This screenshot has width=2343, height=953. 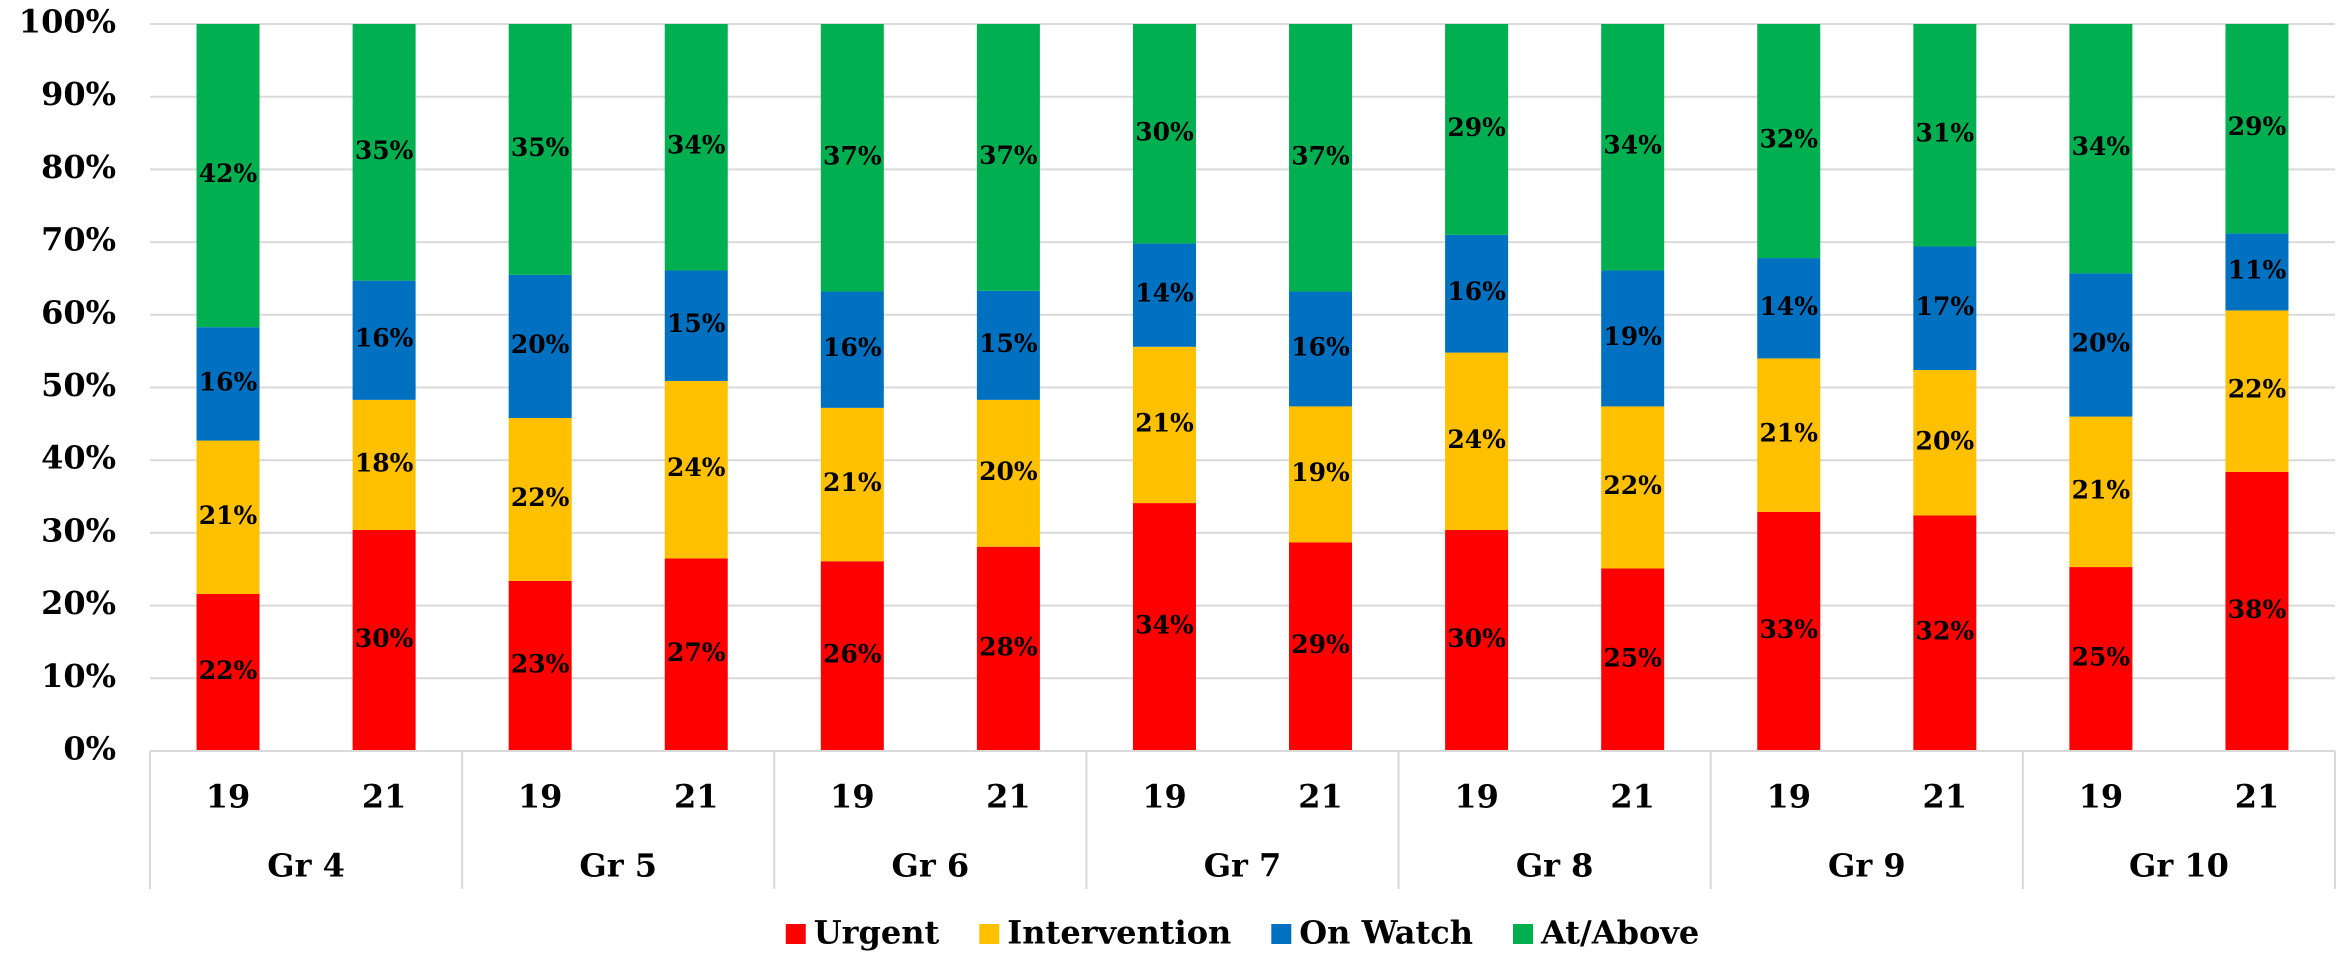 I want to click on group-label: Gr 10, so click(x=2179, y=866).